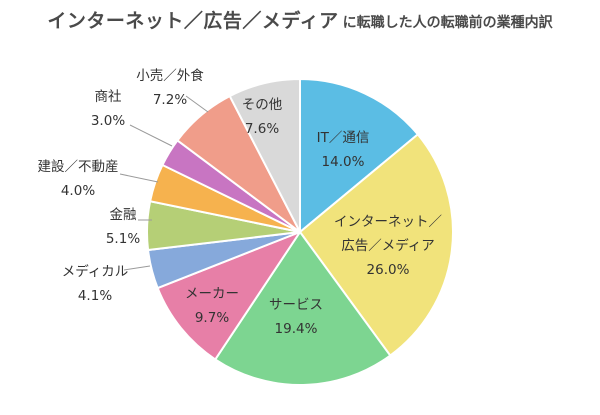  Describe the element at coordinates (388, 245) in the screenshot. I see `category-label-slice-2: 広告／メディア` at that location.